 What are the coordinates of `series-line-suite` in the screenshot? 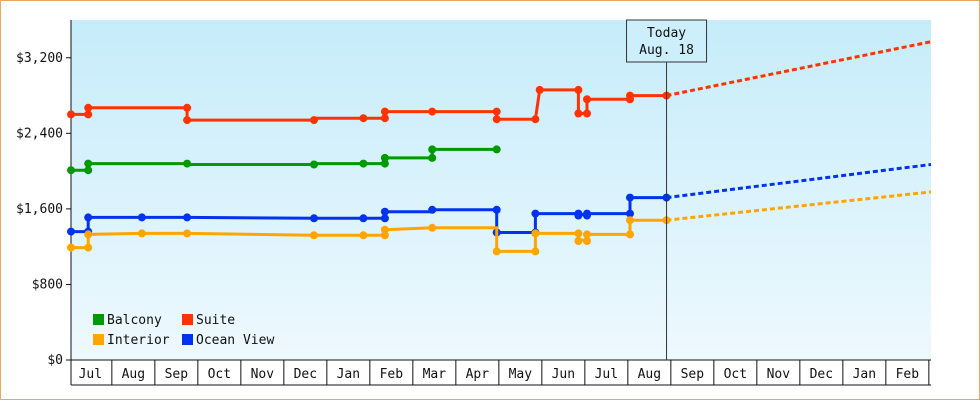 It's located at (369, 105).